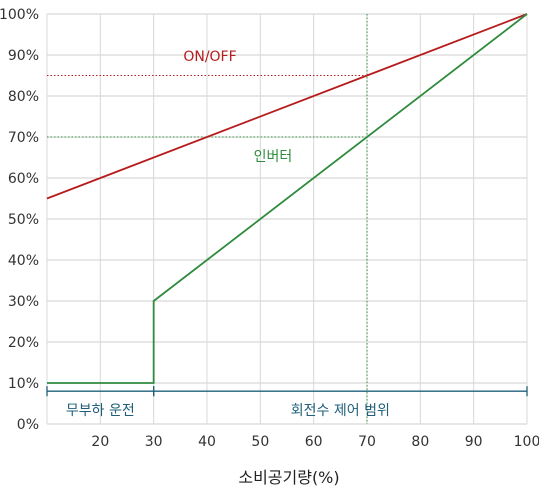 The height and width of the screenshot is (489, 539). What do you see at coordinates (526, 442) in the screenshot?
I see `x-tick-label: 100` at bounding box center [526, 442].